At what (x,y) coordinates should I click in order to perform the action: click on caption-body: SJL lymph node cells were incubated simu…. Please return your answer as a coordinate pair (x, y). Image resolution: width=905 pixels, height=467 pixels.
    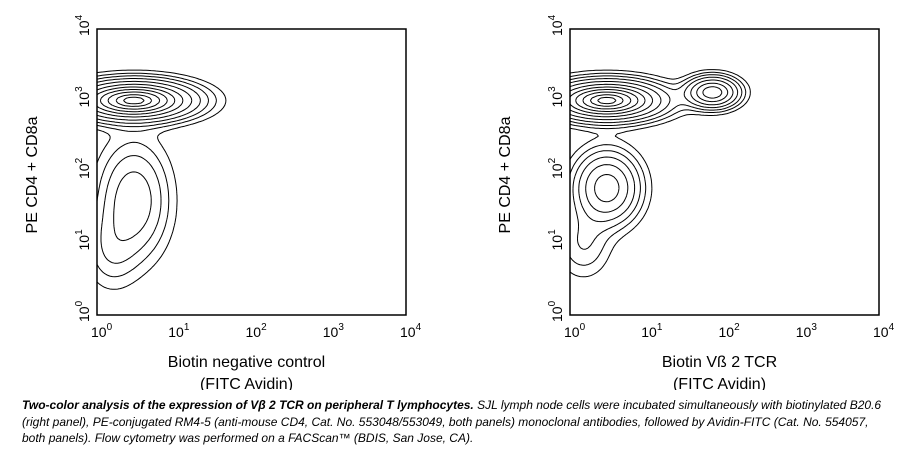
    Looking at the image, I should click on (452, 421).